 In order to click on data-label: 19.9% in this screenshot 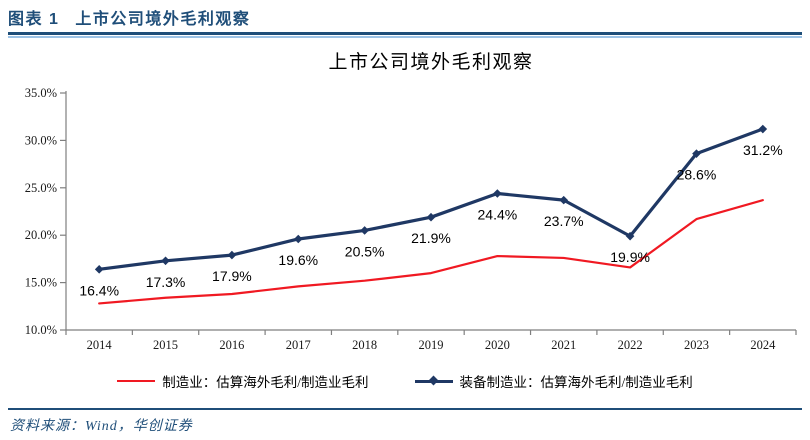, I will do `click(630, 257)`.